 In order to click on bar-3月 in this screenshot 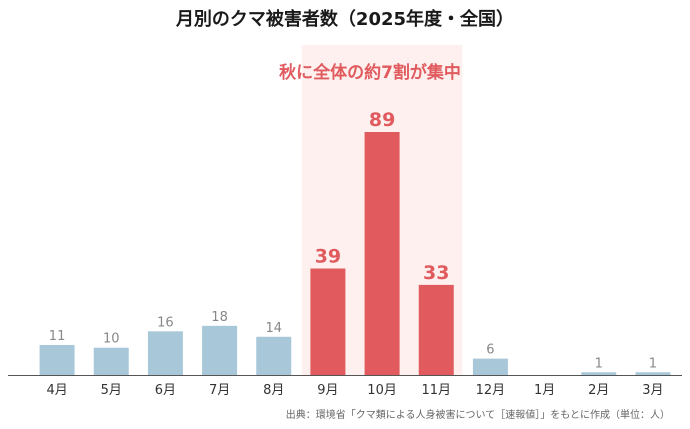, I will do `click(653, 373)`.